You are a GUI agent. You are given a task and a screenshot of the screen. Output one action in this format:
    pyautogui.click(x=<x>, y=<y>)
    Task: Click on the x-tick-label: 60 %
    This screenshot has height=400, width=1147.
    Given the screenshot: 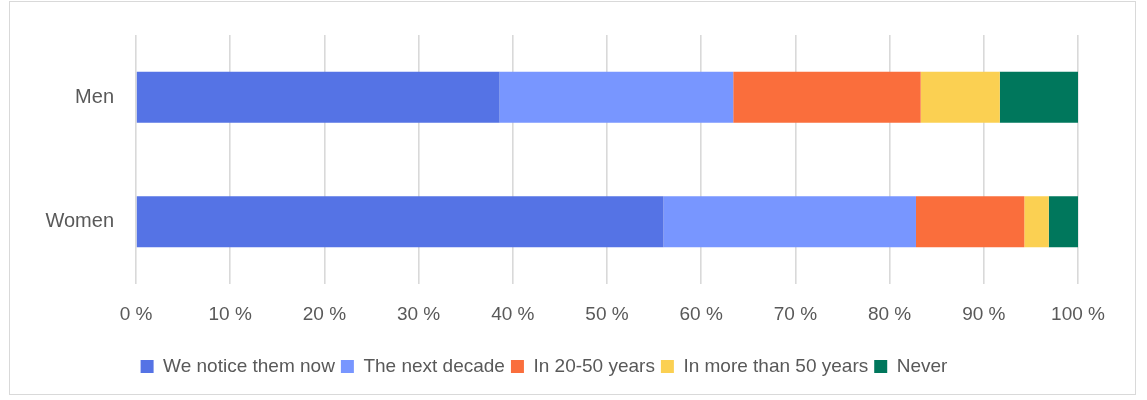 What is the action you would take?
    pyautogui.click(x=701, y=313)
    